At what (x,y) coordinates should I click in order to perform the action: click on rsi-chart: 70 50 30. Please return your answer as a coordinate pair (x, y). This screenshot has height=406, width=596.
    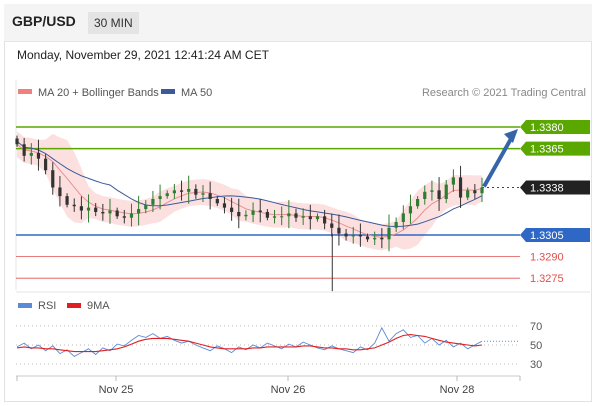
    Looking at the image, I should click on (279, 346).